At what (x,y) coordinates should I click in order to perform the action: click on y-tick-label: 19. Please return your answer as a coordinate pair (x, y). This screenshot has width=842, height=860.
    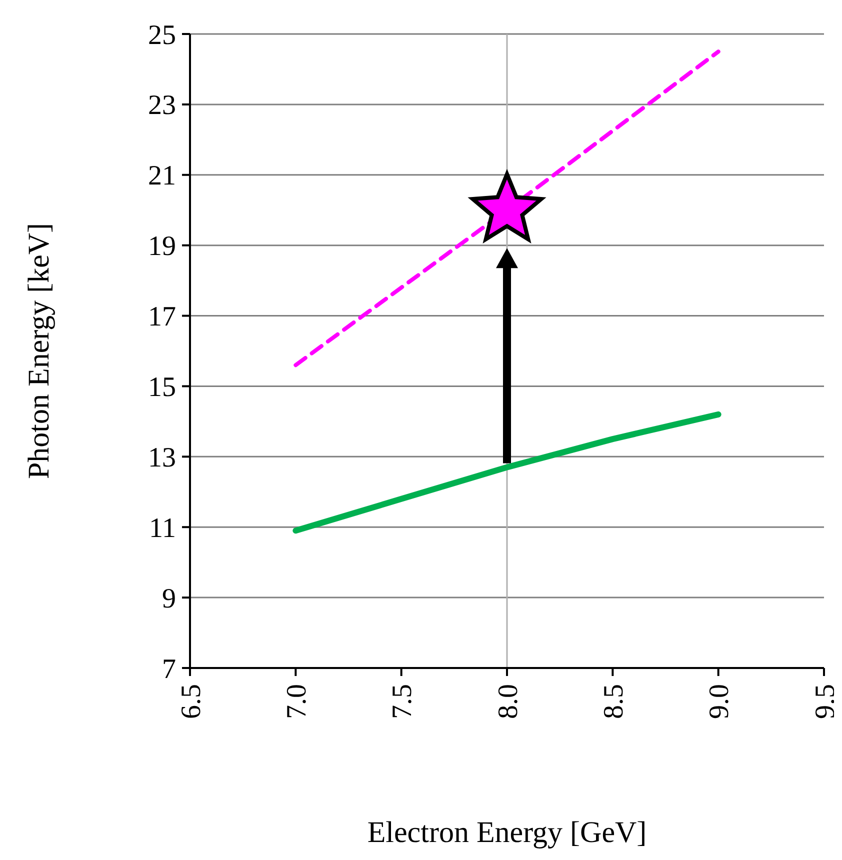
    Looking at the image, I should click on (162, 246).